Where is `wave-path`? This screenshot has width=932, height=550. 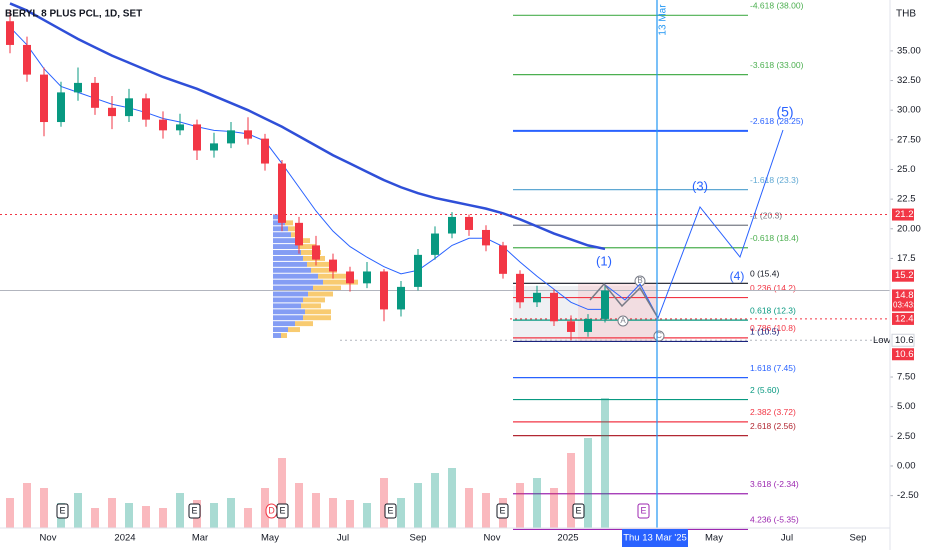 wave-path is located at coordinates (624, 300).